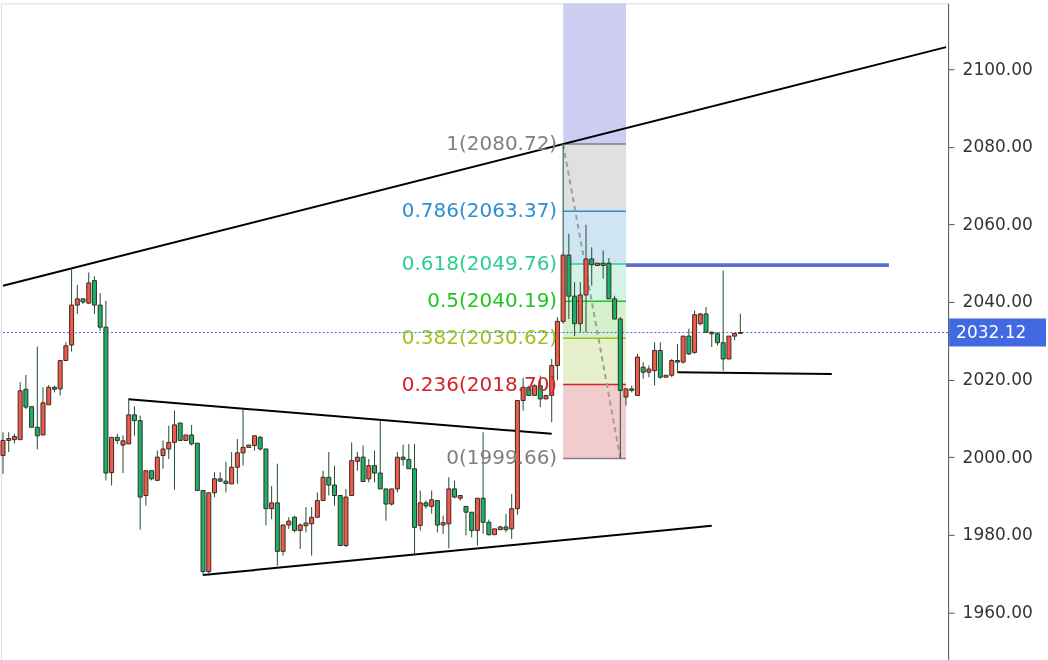 This screenshot has width=1048, height=660. What do you see at coordinates (997, 68) in the screenshot?
I see `y-tick-label: 2100.00` at bounding box center [997, 68].